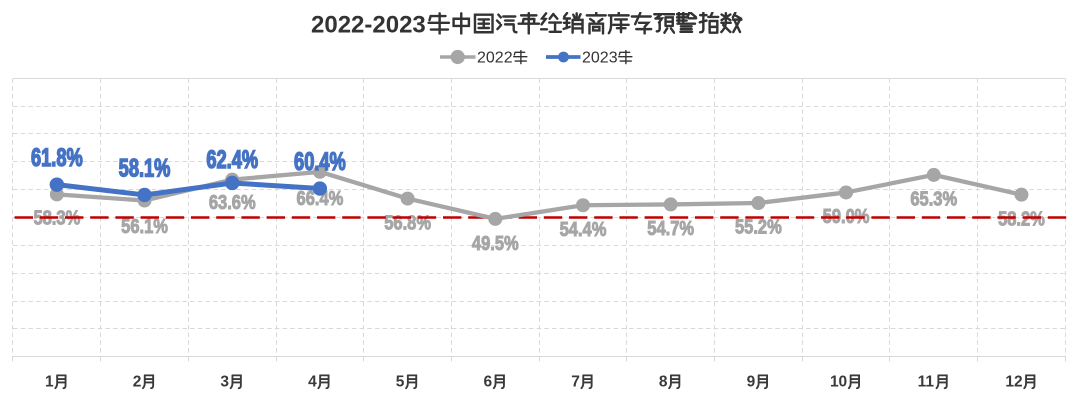 The image size is (1080, 411). I want to click on svg-text: 7, so click(575, 382).